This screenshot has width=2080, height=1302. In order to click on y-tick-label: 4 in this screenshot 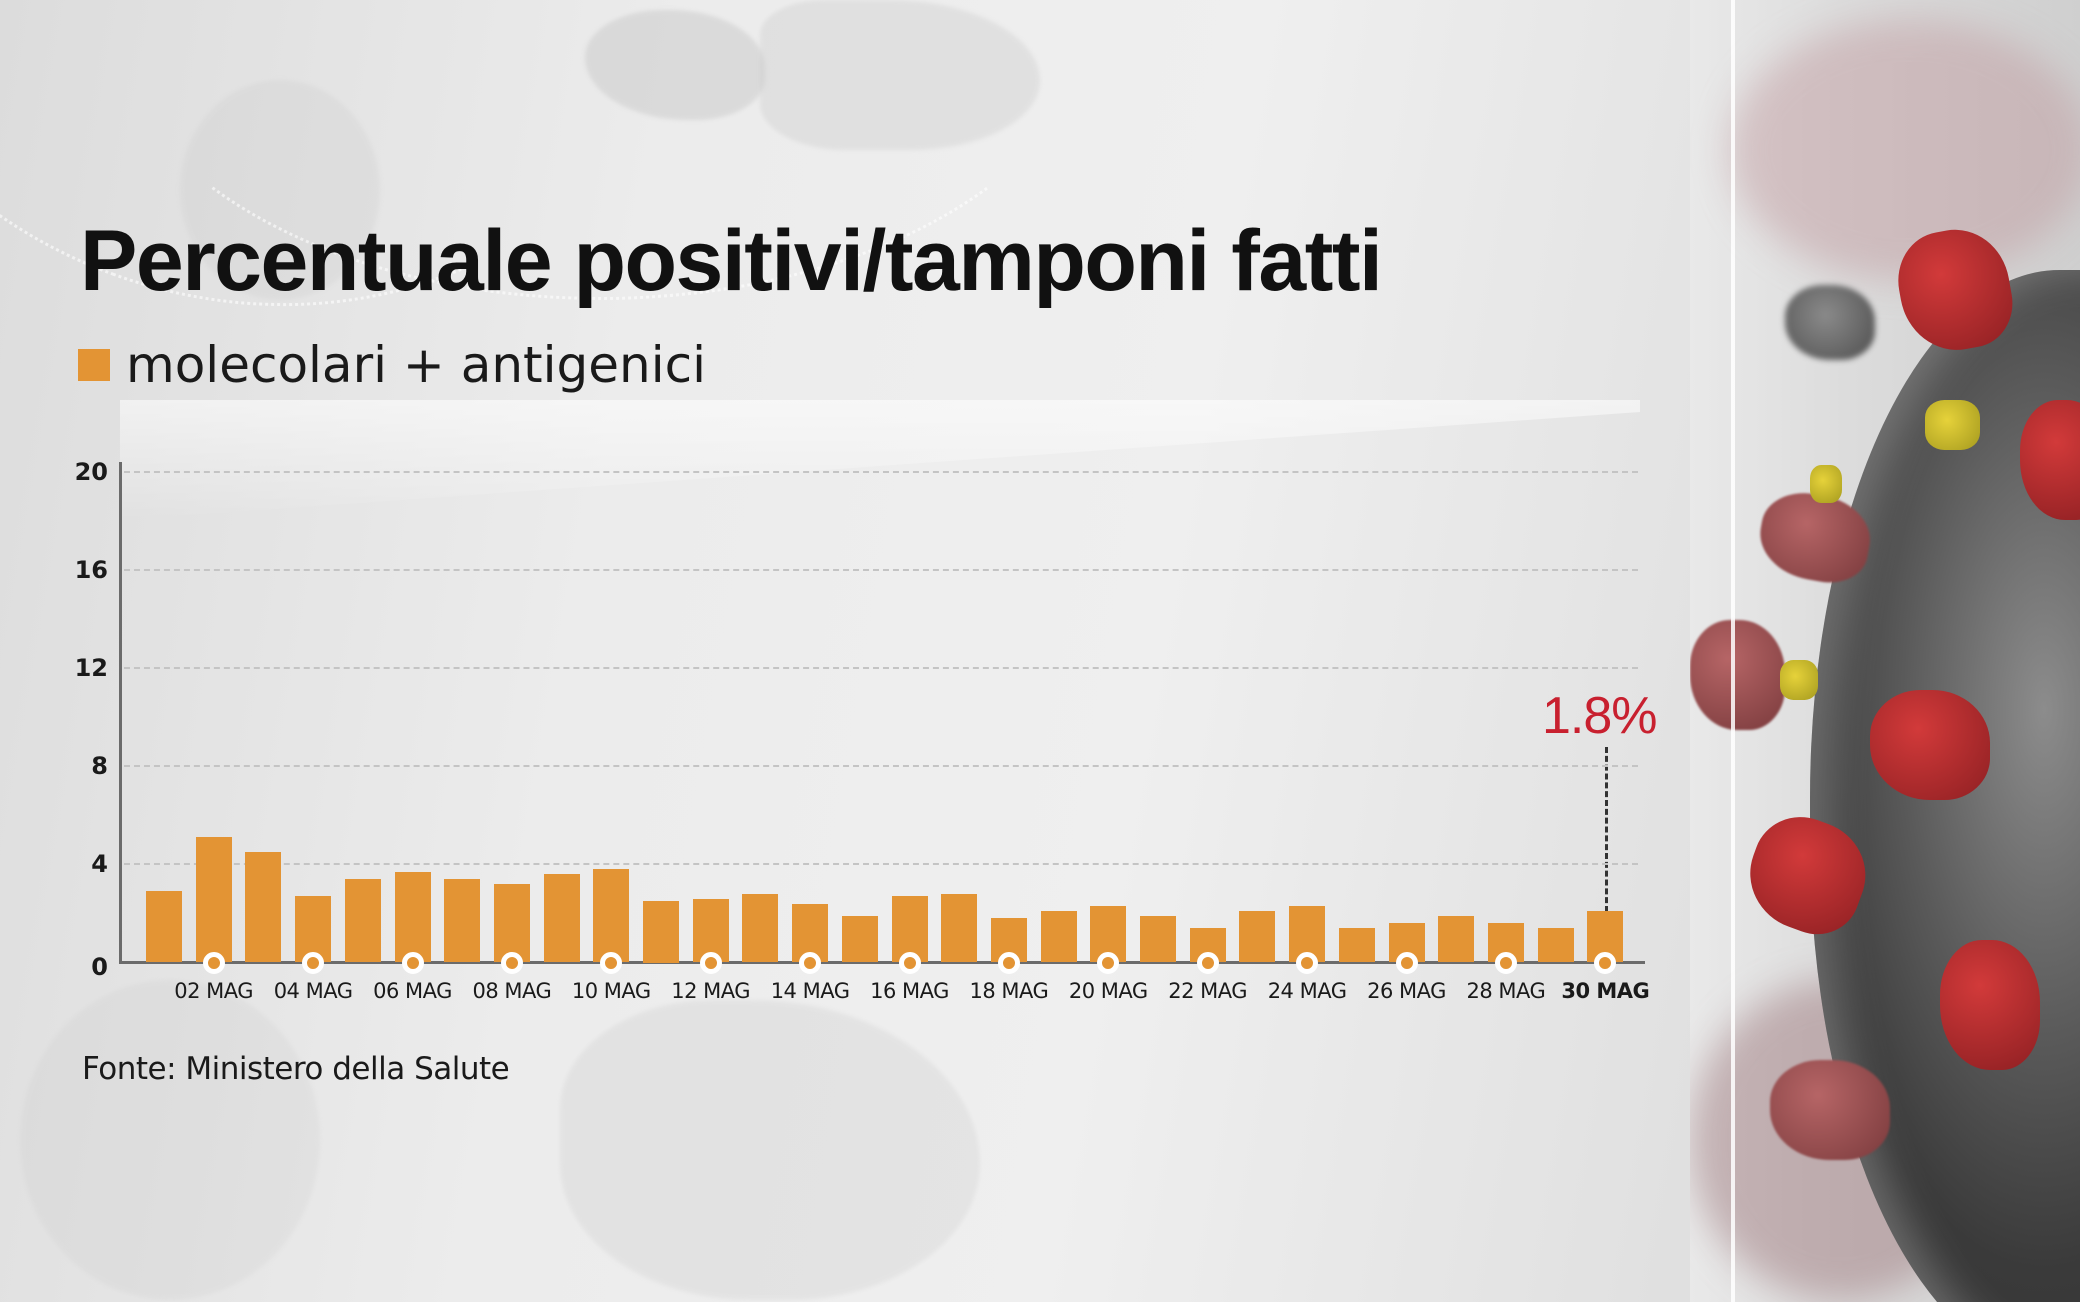, I will do `click(99, 864)`.